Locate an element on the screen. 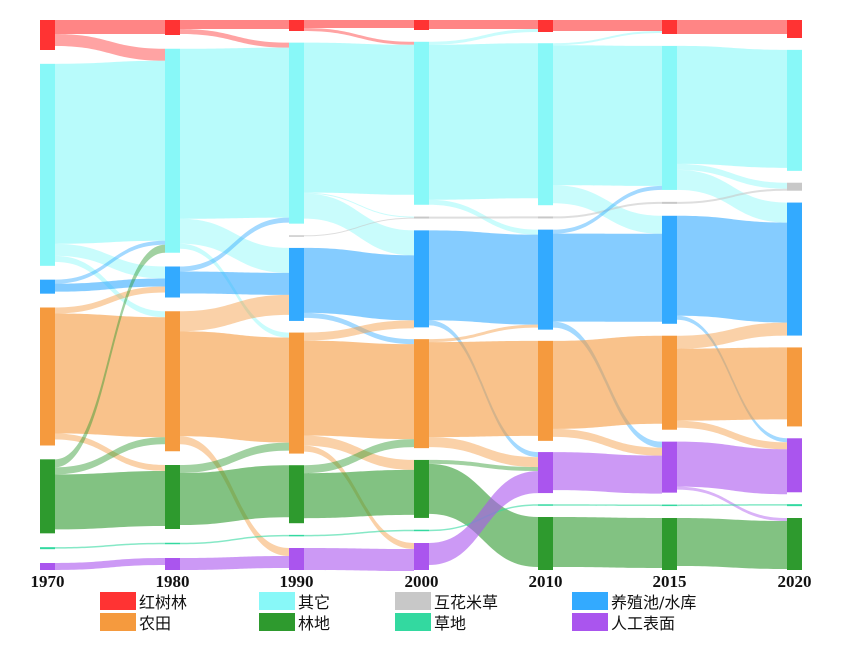 This screenshot has height=651, width=851. year-label: 2020 is located at coordinates (795, 581).